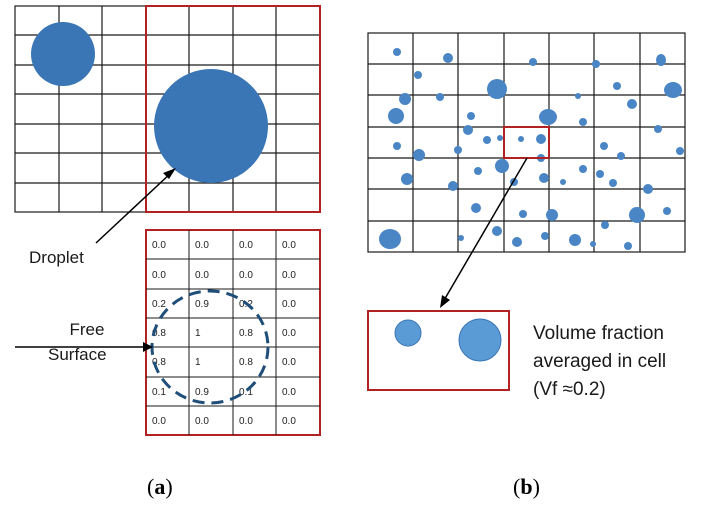  I want to click on zoomed-cell, so click(438, 350).